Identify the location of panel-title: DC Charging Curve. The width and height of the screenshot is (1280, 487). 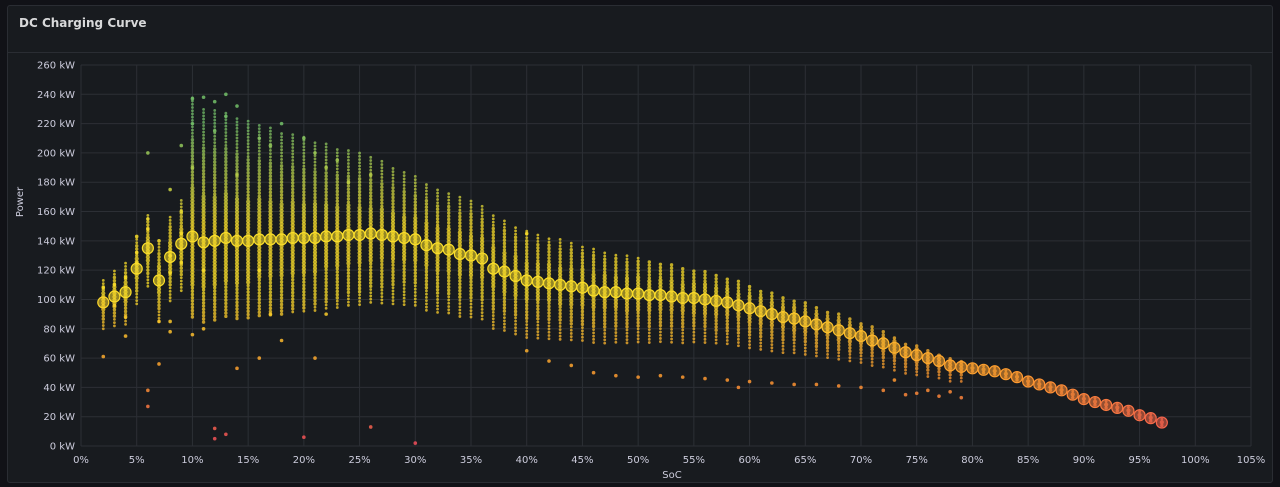
(83, 23).